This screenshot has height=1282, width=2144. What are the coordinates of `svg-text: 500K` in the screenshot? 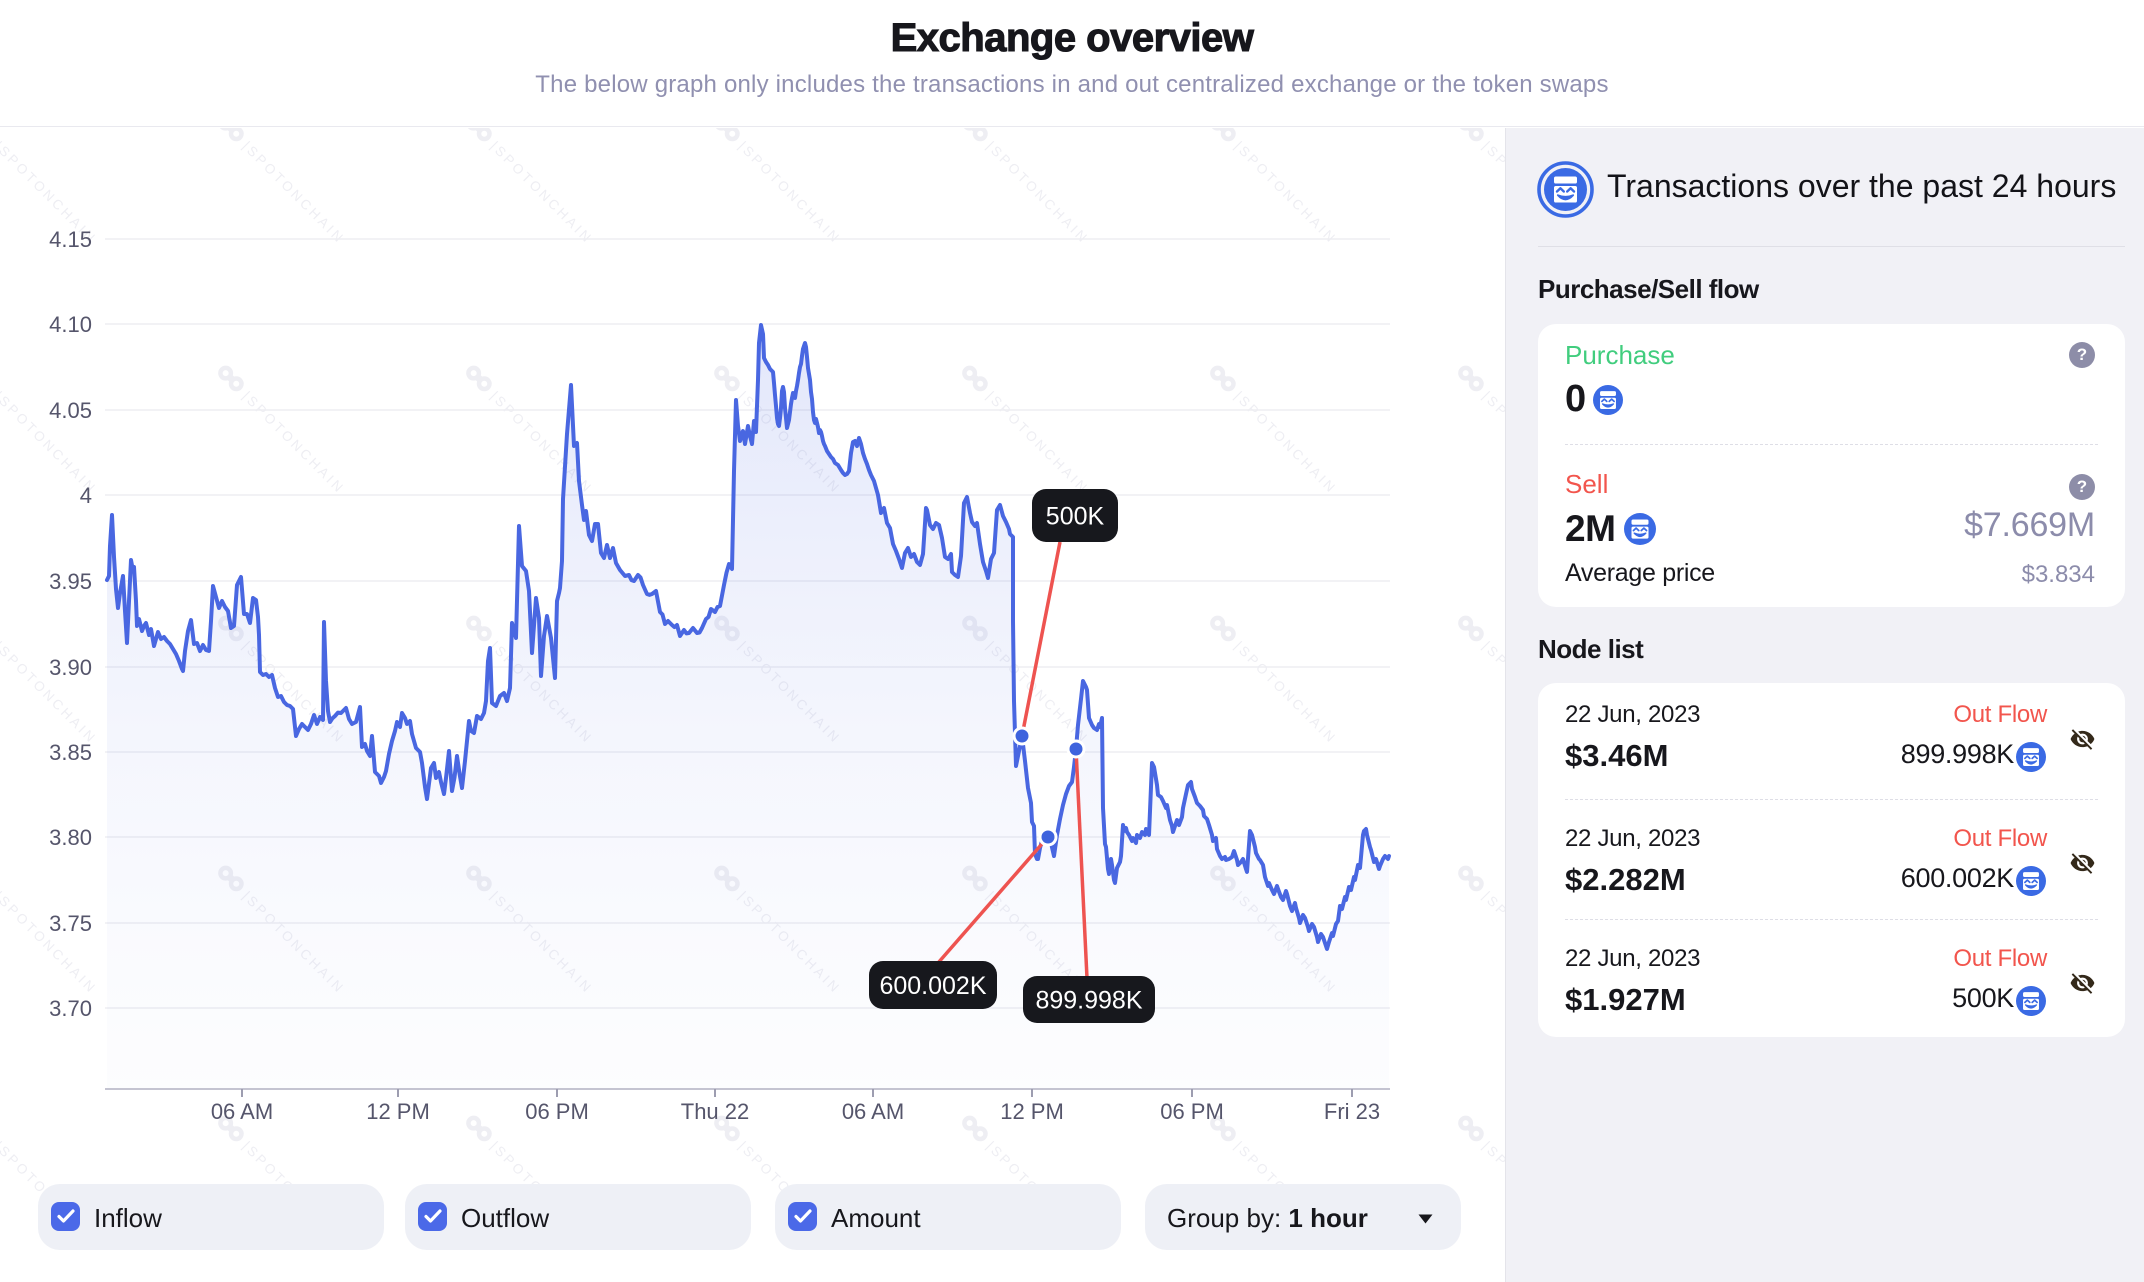 It's located at (1075, 517).